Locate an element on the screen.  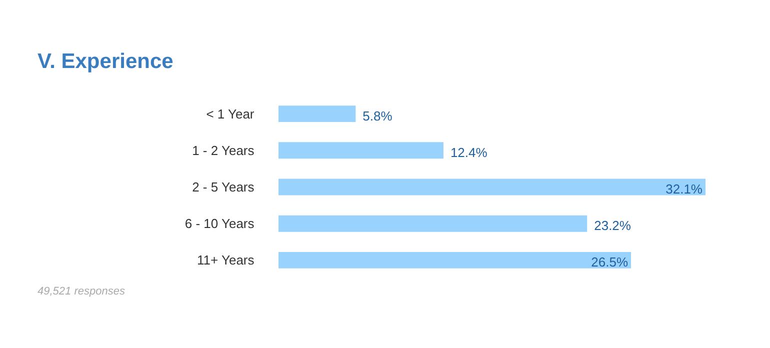
data-label: 23.2% is located at coordinates (613, 226).